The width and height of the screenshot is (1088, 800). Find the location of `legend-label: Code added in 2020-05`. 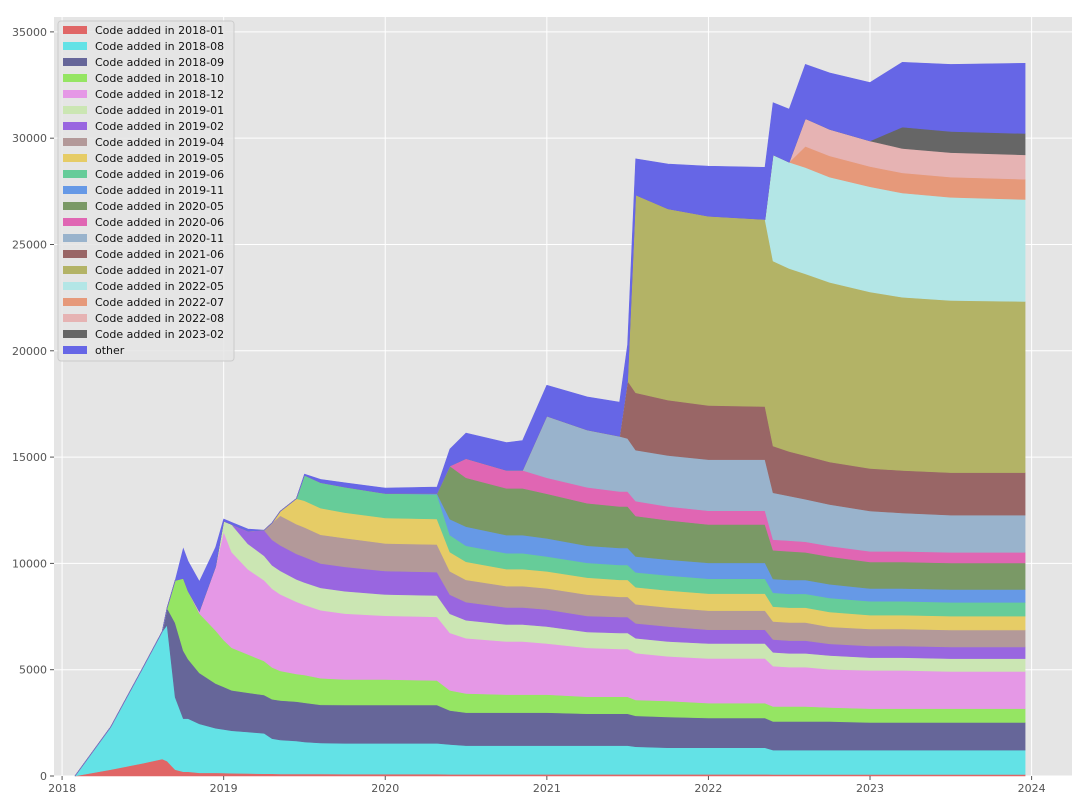

legend-label: Code added in 2020-05 is located at coordinates (159, 206).